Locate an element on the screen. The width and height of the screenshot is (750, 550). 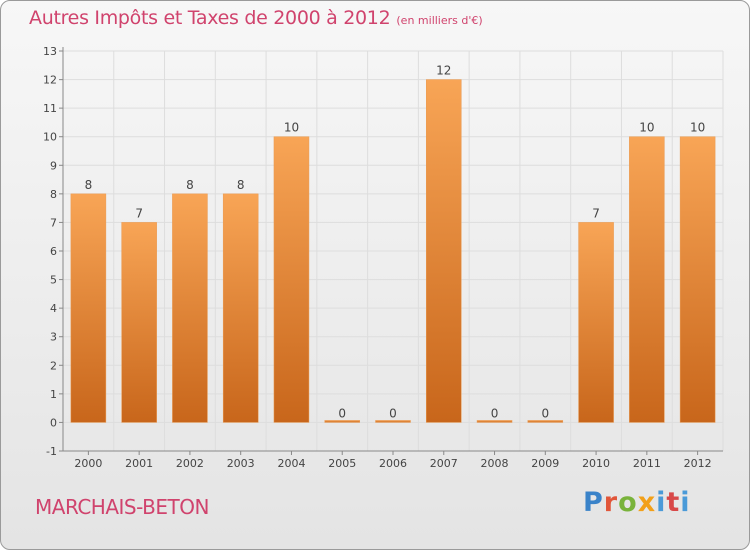
logo-letter: o is located at coordinates (628, 502).